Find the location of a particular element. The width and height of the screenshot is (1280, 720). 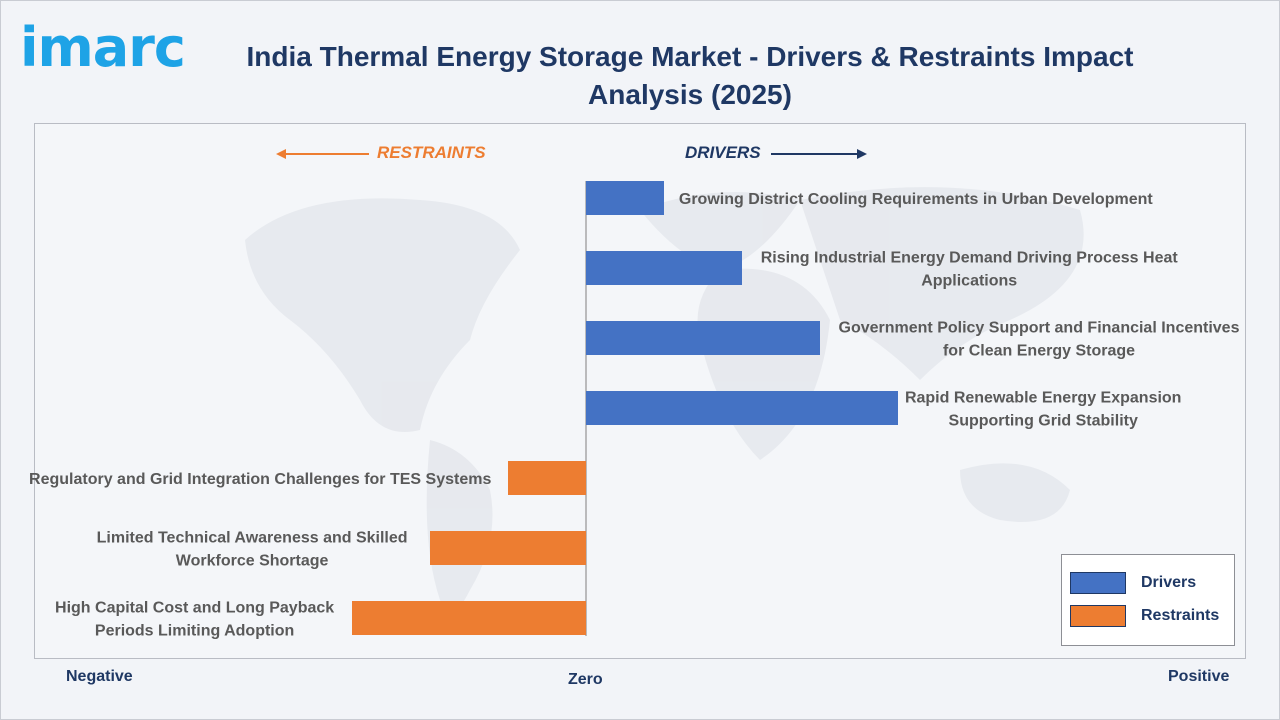

imarc-logo: imarc is located at coordinates (103, 47).